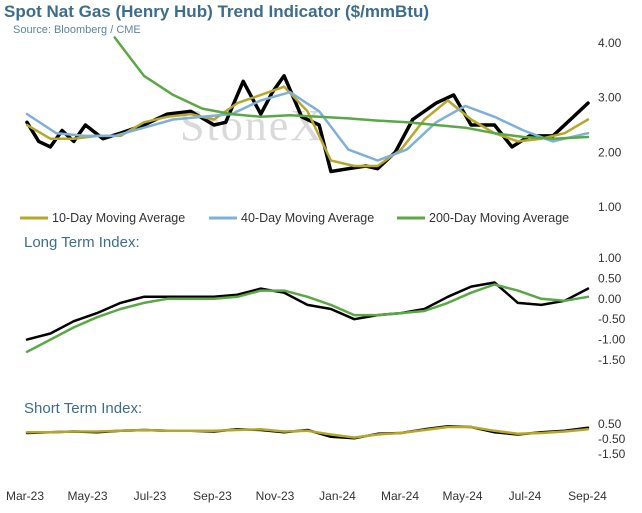 The height and width of the screenshot is (513, 642). What do you see at coordinates (77, 30) in the screenshot?
I see `chart-source: Source: Bloomberg / CME` at bounding box center [77, 30].